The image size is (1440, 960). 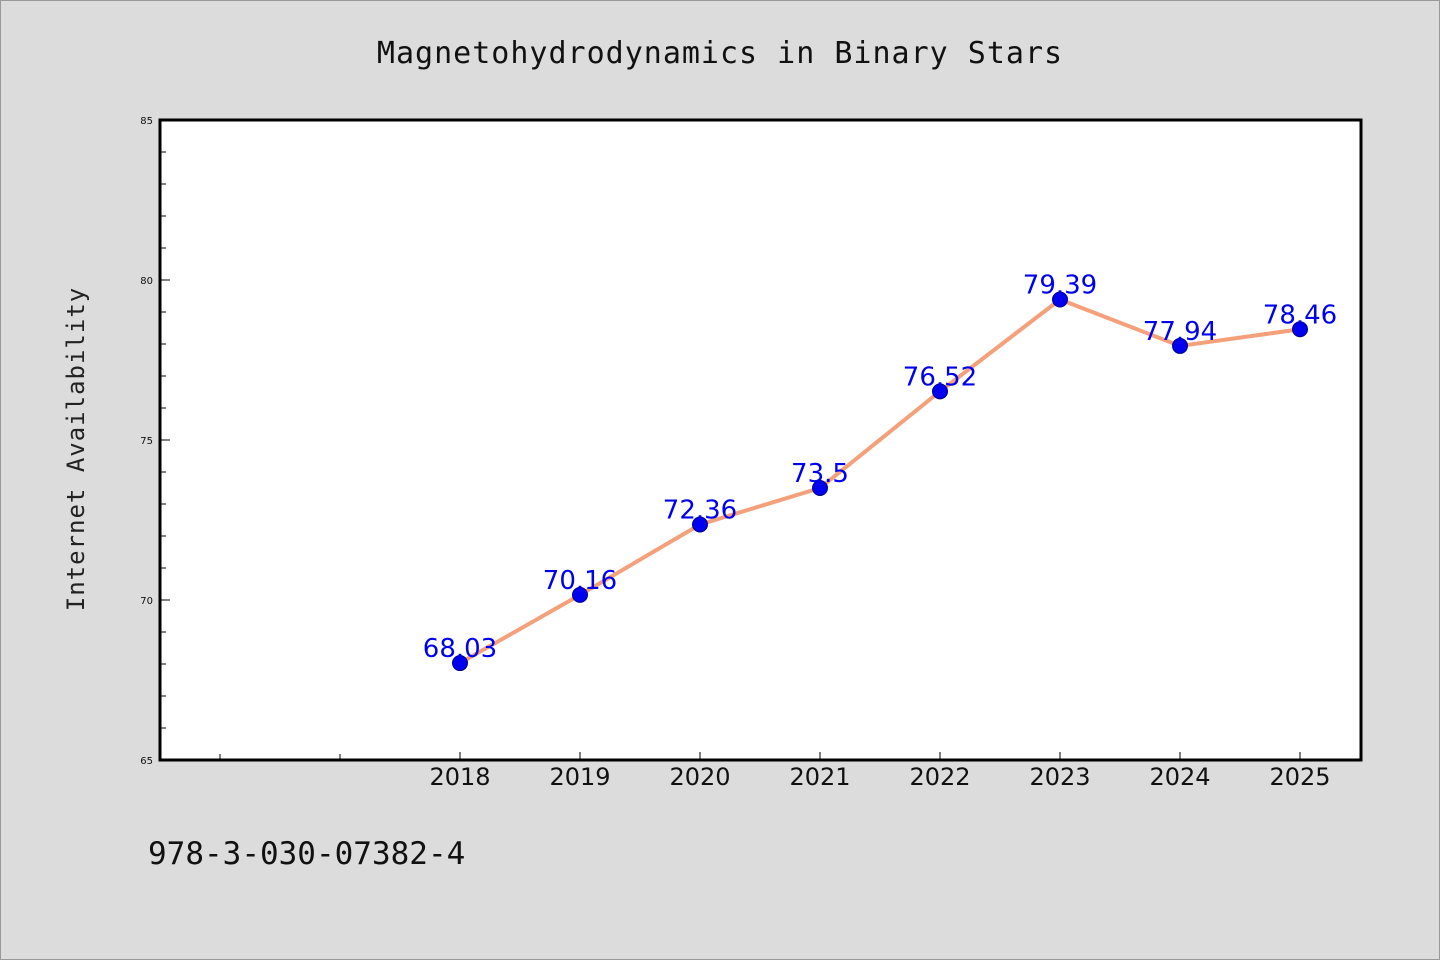 I want to click on y-tick-label: 65, so click(x=146, y=761).